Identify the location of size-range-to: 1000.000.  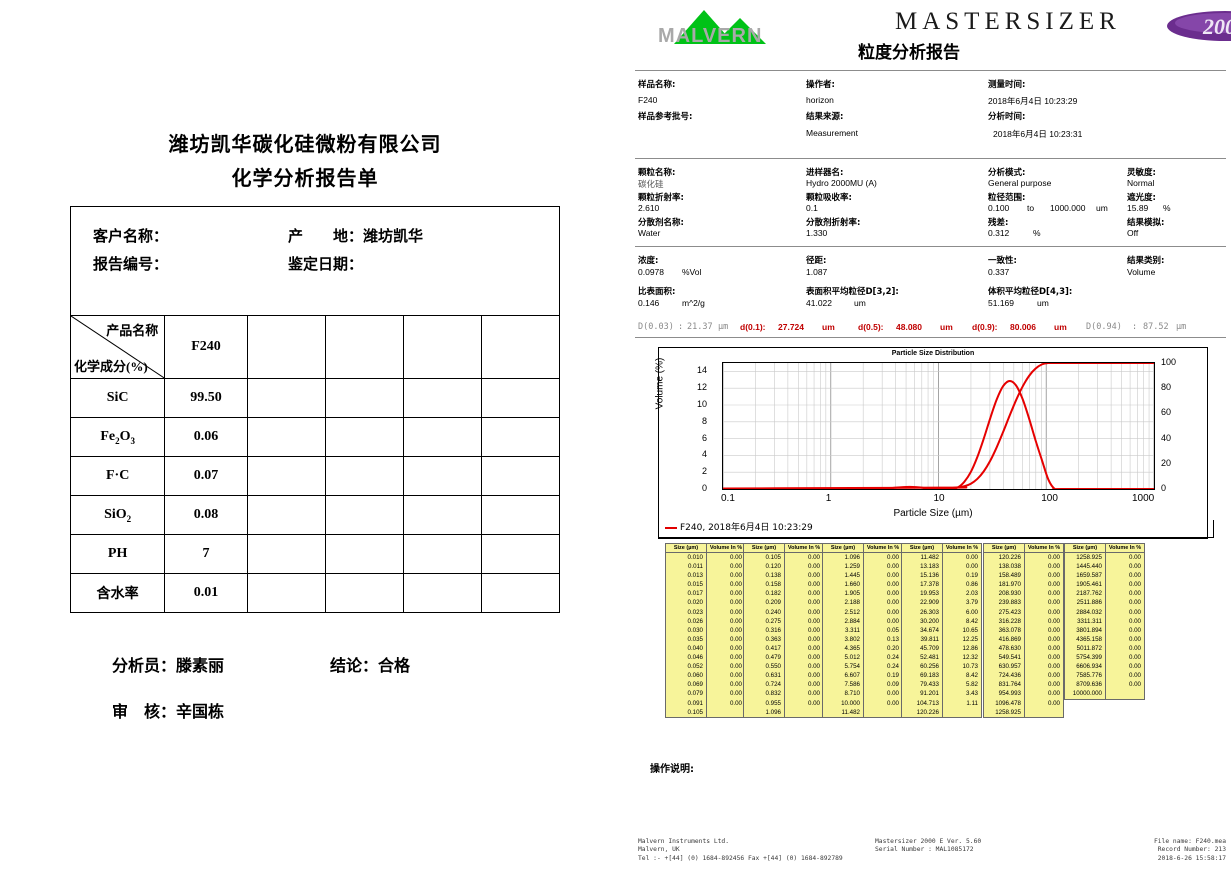
(1068, 208).